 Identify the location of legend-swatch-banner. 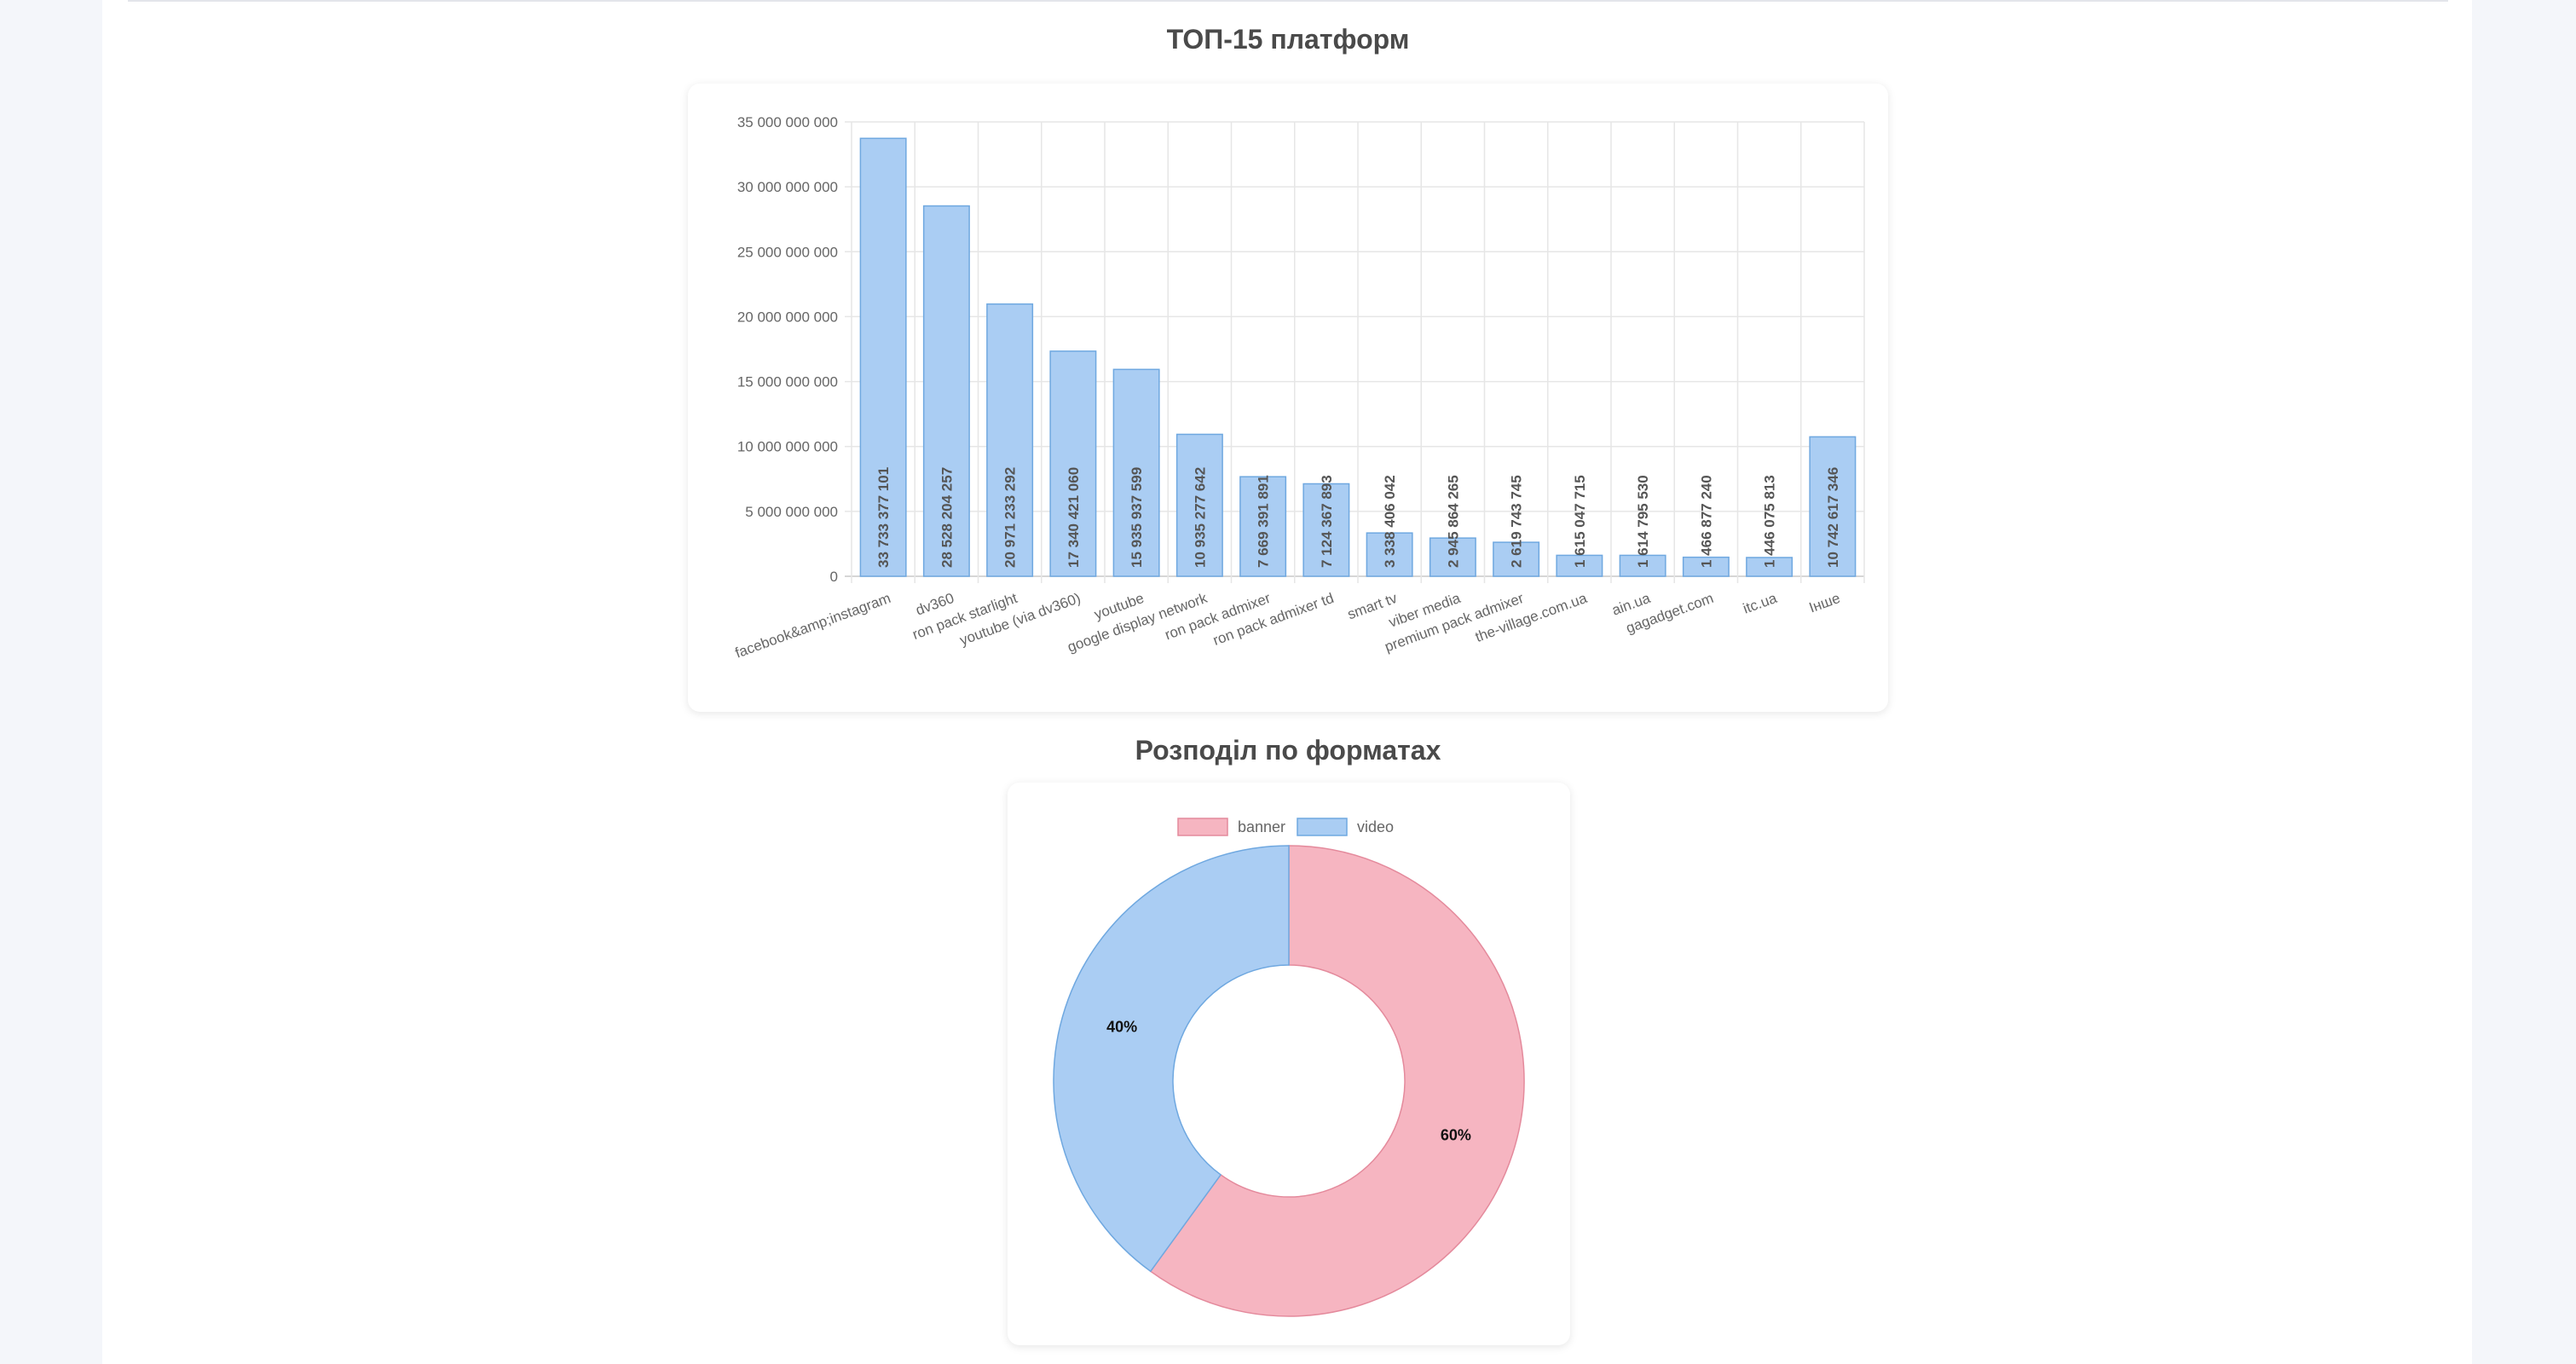
(1202, 827).